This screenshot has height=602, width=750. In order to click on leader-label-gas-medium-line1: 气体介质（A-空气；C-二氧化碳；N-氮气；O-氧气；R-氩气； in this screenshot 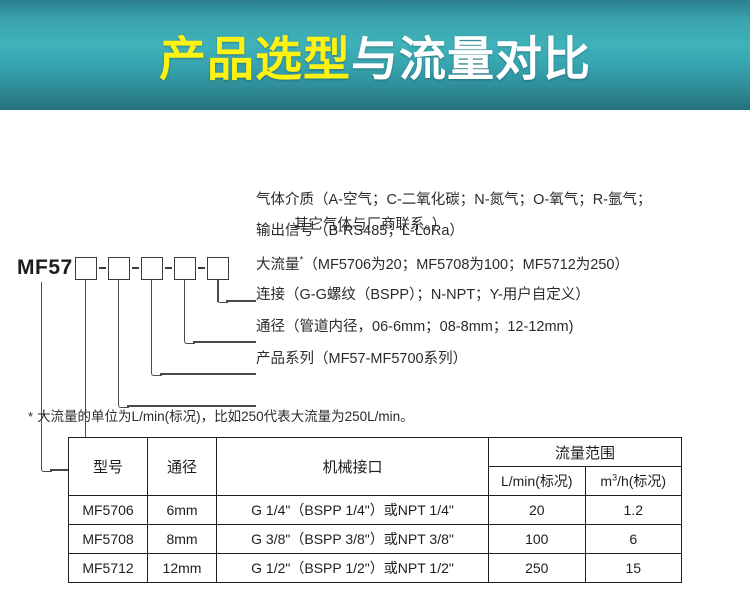, I will do `click(454, 200)`.